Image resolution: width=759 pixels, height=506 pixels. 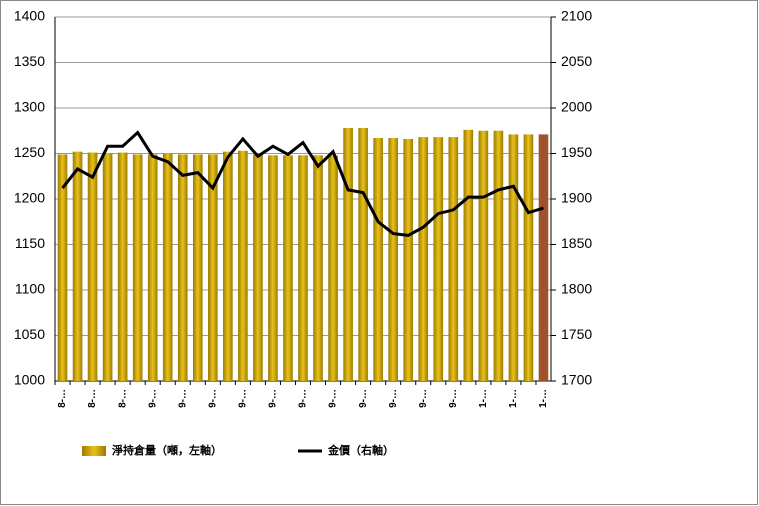 I want to click on y2-tick-label: 1850, so click(x=576, y=243).